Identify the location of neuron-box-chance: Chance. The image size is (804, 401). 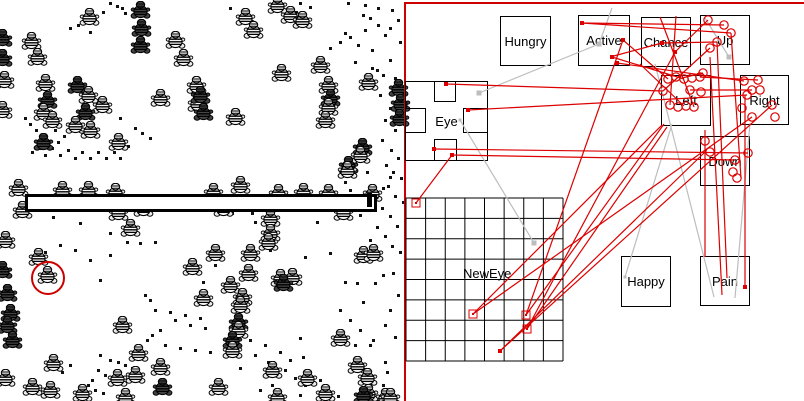
(666, 42).